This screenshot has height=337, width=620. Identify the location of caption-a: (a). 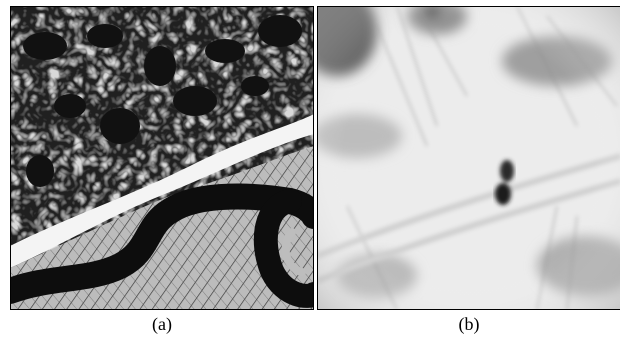
(162, 324).